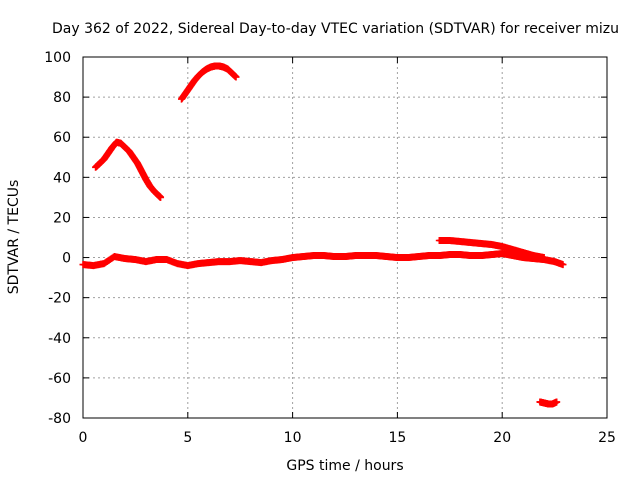 This screenshot has height=480, width=640. I want to click on y-tick-label: 0, so click(66, 259).